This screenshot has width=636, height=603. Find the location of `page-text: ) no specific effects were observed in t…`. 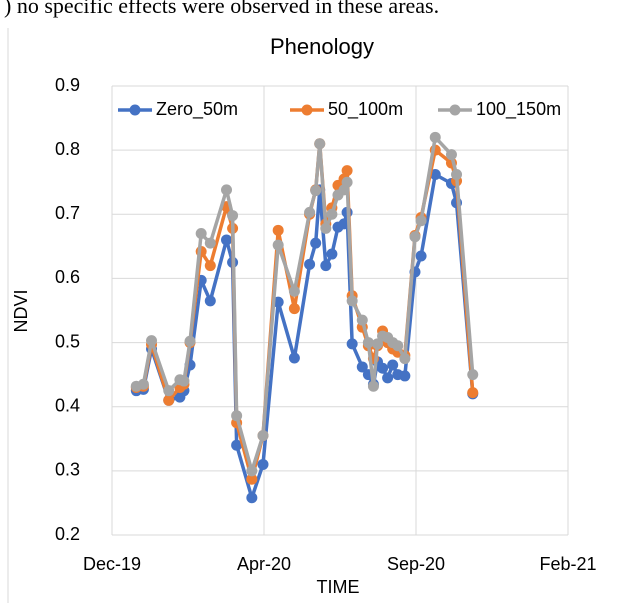

page-text: ) no specific effects were observed in t… is located at coordinates (221, 9).